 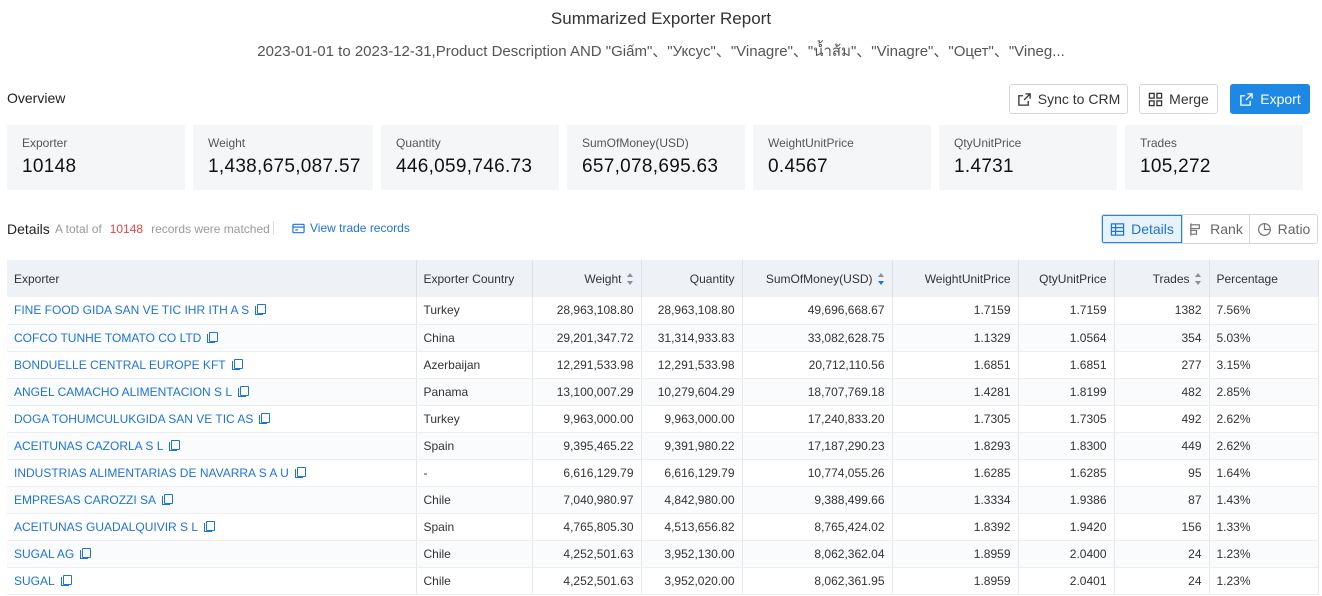 I want to click on cell-quantity: 4,513,656.82, so click(x=692, y=527).